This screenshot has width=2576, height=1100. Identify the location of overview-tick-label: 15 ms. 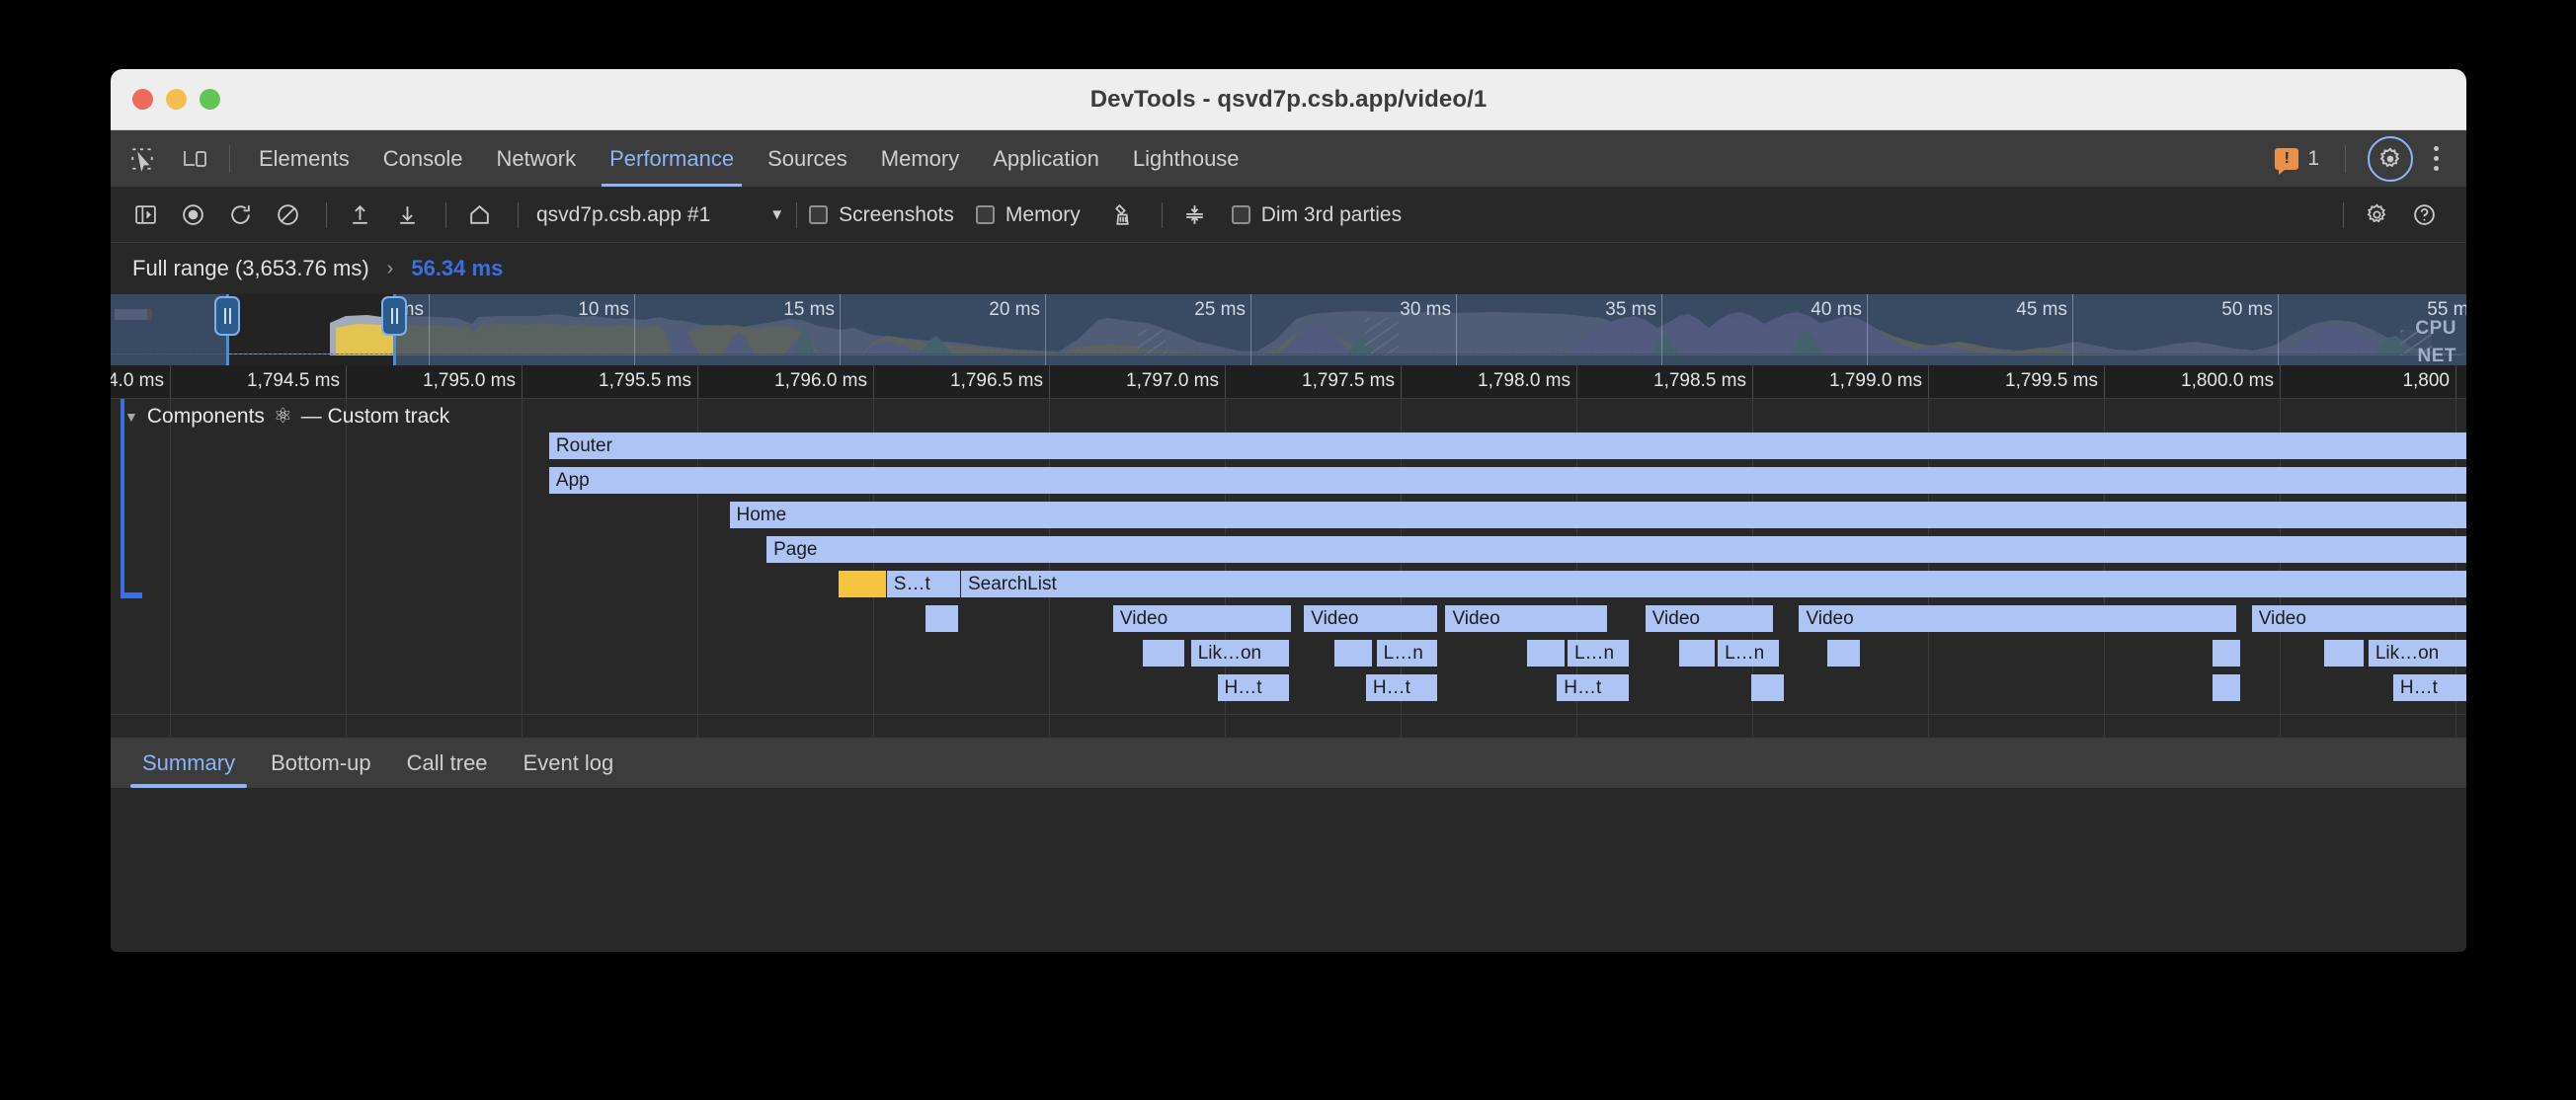
(809, 309).